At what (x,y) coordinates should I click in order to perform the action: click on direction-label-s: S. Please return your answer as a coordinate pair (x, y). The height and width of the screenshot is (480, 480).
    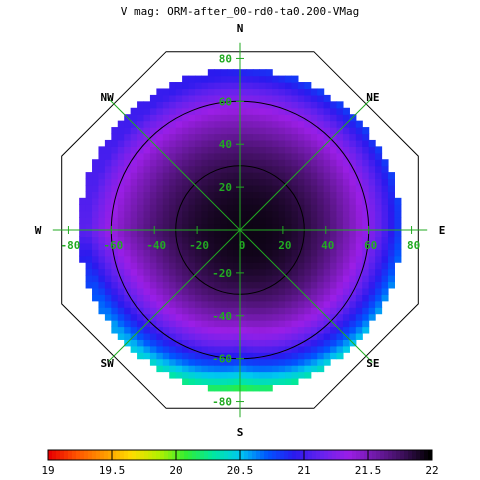
    Looking at the image, I should click on (240, 432).